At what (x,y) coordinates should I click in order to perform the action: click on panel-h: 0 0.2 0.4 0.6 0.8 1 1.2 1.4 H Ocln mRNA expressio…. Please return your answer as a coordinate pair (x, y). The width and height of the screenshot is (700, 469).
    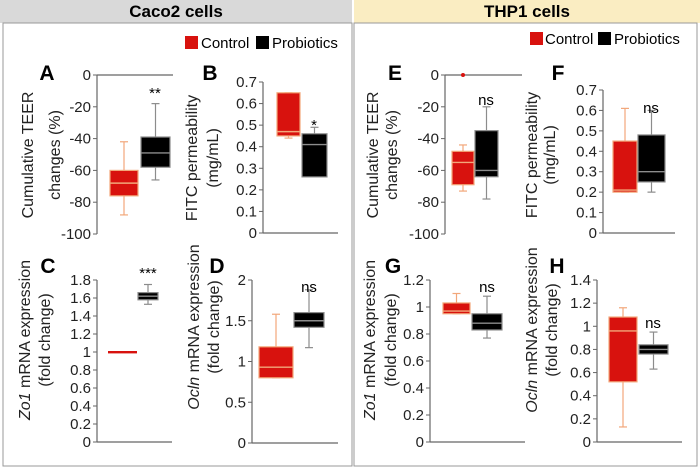
    Looking at the image, I should click on (603, 349).